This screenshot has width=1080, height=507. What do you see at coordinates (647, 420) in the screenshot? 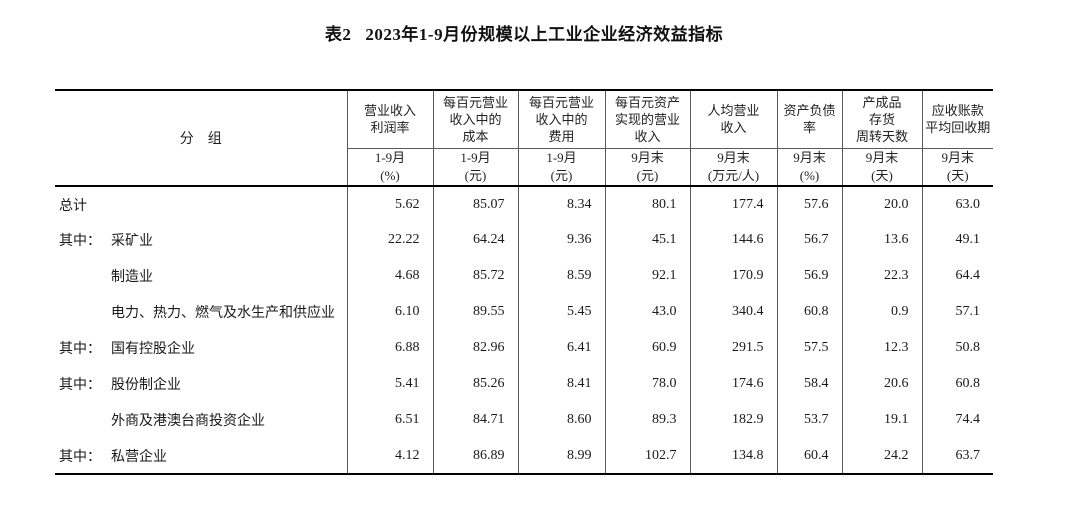
I see `cell-value: 89.3` at bounding box center [647, 420].